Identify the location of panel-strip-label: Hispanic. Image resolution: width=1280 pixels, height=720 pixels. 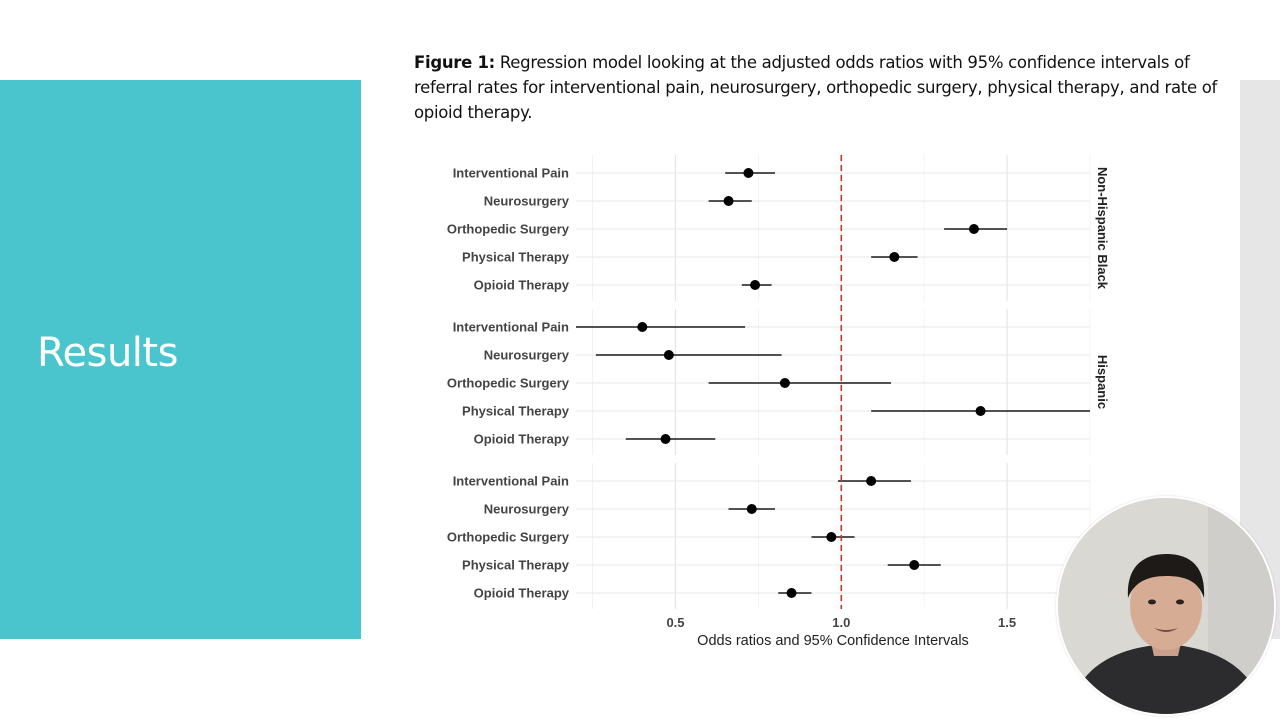
(1102, 382).